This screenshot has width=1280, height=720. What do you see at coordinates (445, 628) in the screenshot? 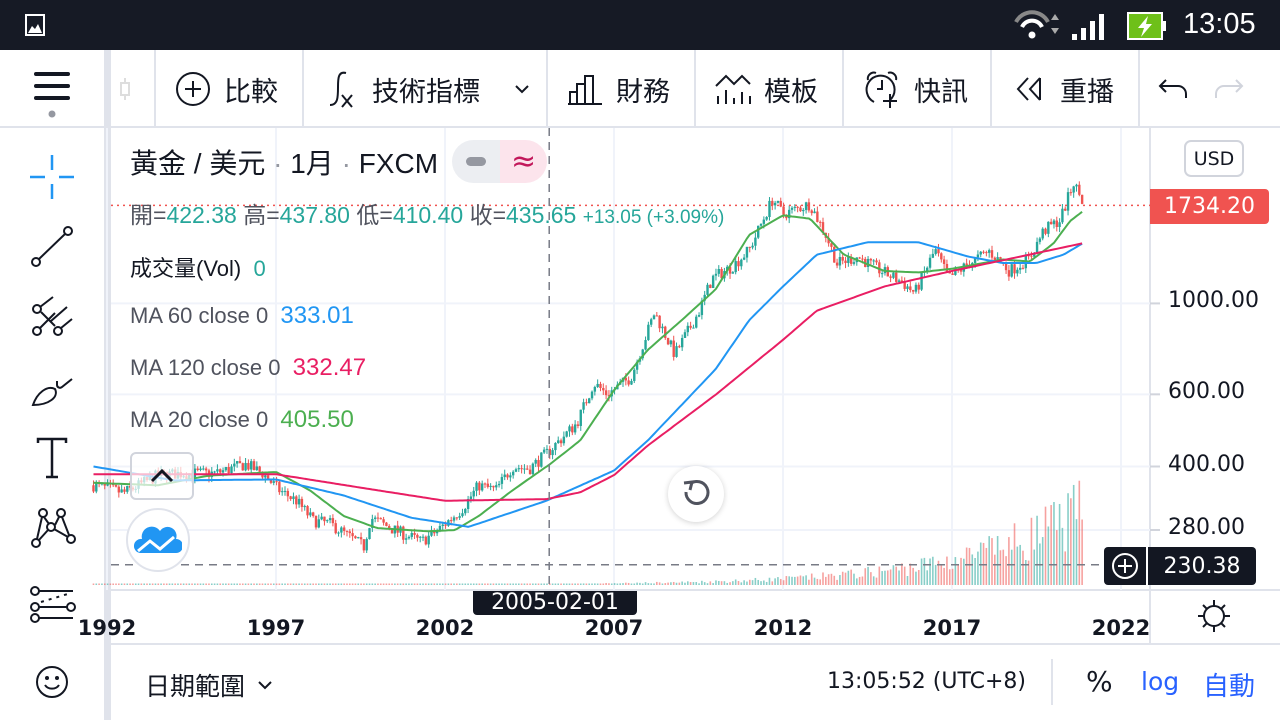
I see `x-tick-label: 2002` at bounding box center [445, 628].